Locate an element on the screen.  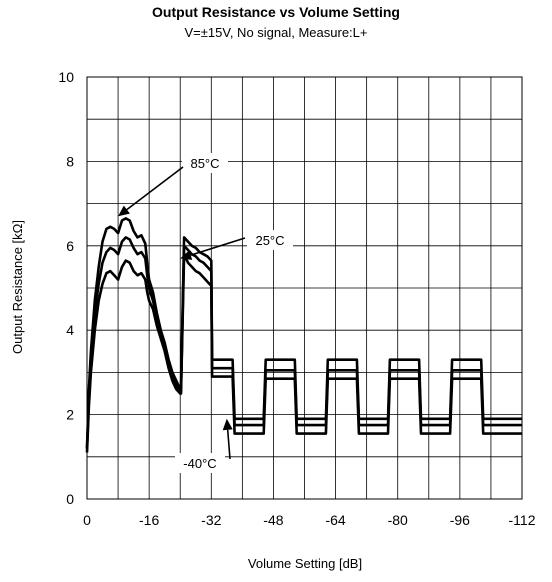
x-tick-label: -112 is located at coordinates (522, 520).